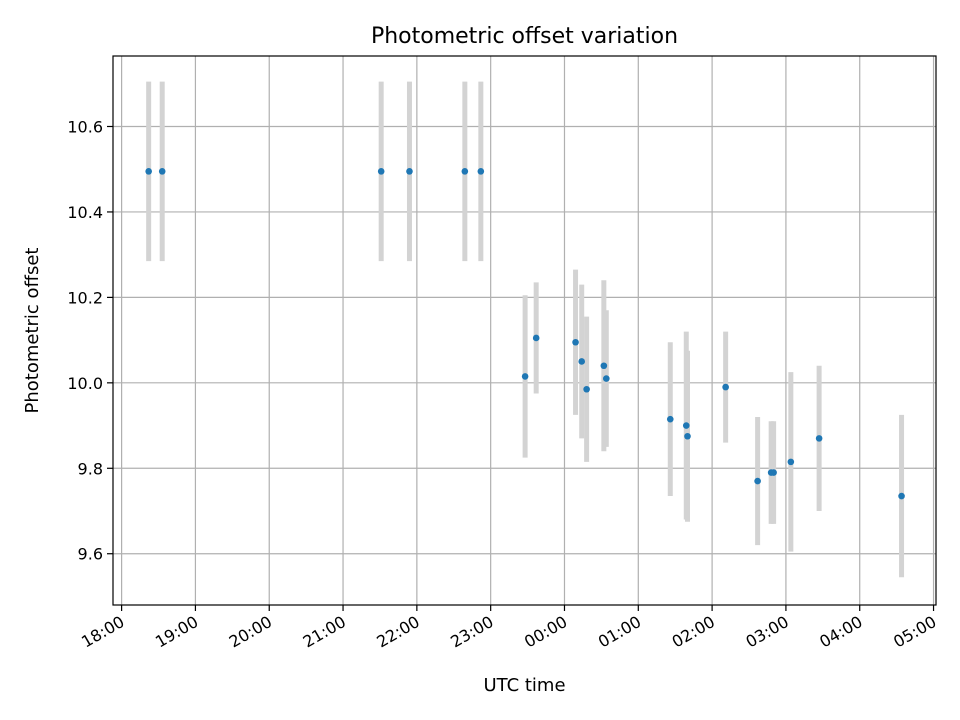 The height and width of the screenshot is (720, 960). Describe the element at coordinates (545, 632) in the screenshot. I see `x-tick-label: 00:00` at that location.